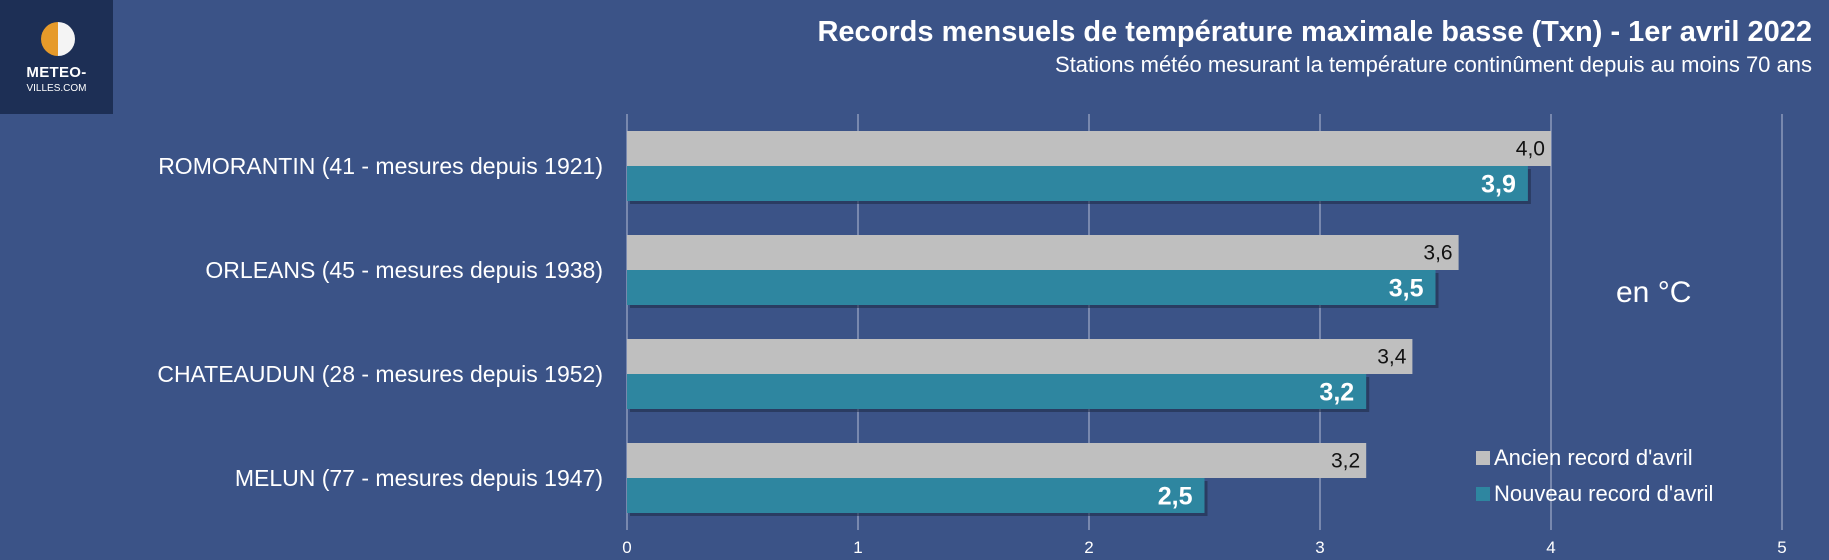  I want to click on value-label-old-2: 3,4, so click(1392, 357).